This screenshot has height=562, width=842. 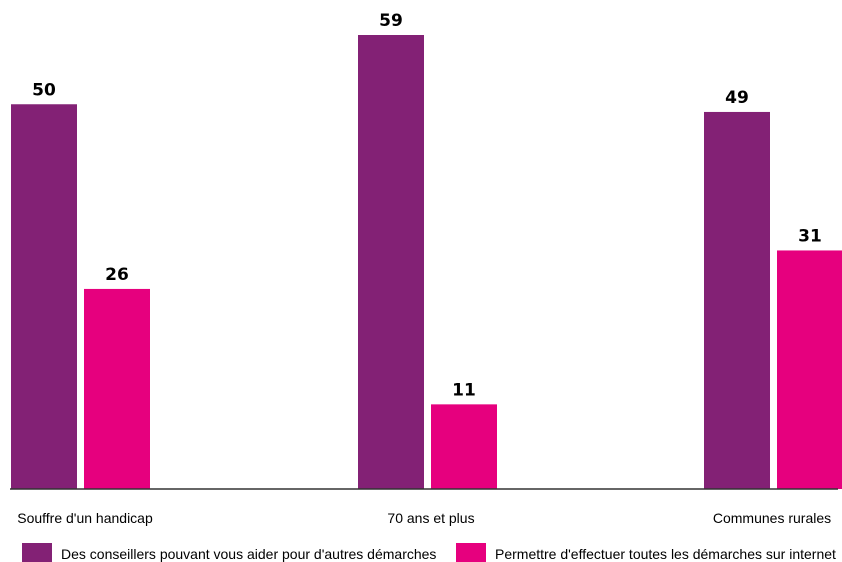 I want to click on value-label-0-1: 26, so click(x=117, y=275).